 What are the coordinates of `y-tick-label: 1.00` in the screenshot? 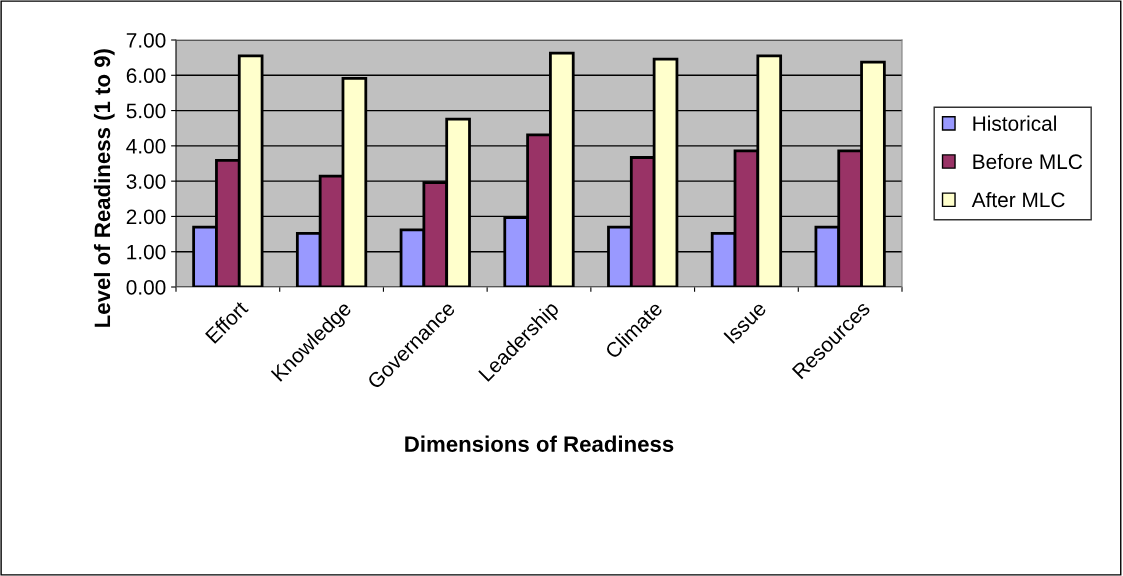 It's located at (146, 252).